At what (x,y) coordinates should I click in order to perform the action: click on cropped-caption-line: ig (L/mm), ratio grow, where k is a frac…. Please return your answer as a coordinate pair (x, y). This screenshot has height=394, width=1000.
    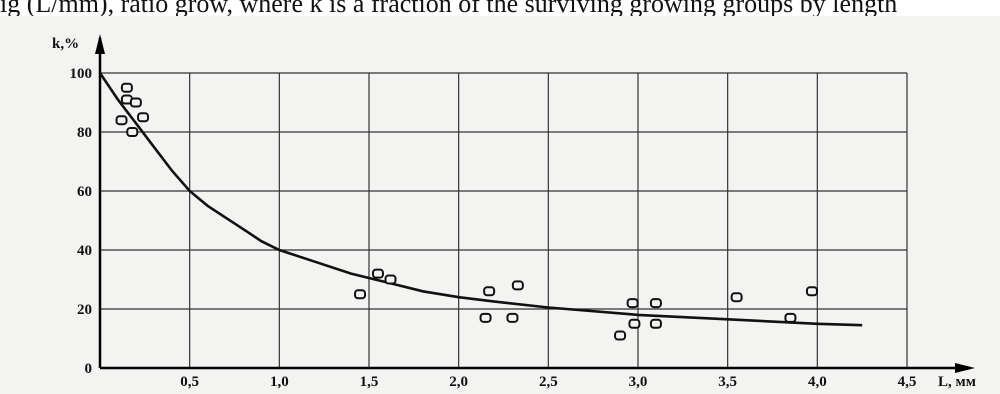
    Looking at the image, I should click on (500, 8).